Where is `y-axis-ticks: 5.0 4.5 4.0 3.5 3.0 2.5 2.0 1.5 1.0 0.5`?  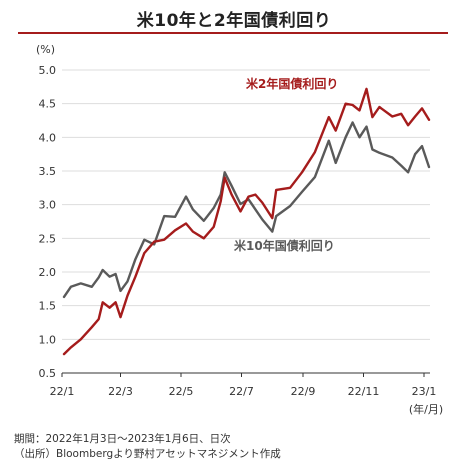
y-axis-ticks: 5.0 4.5 4.0 3.5 3.0 2.5 2.0 1.5 1.0 0.5 is located at coordinates (48, 222).